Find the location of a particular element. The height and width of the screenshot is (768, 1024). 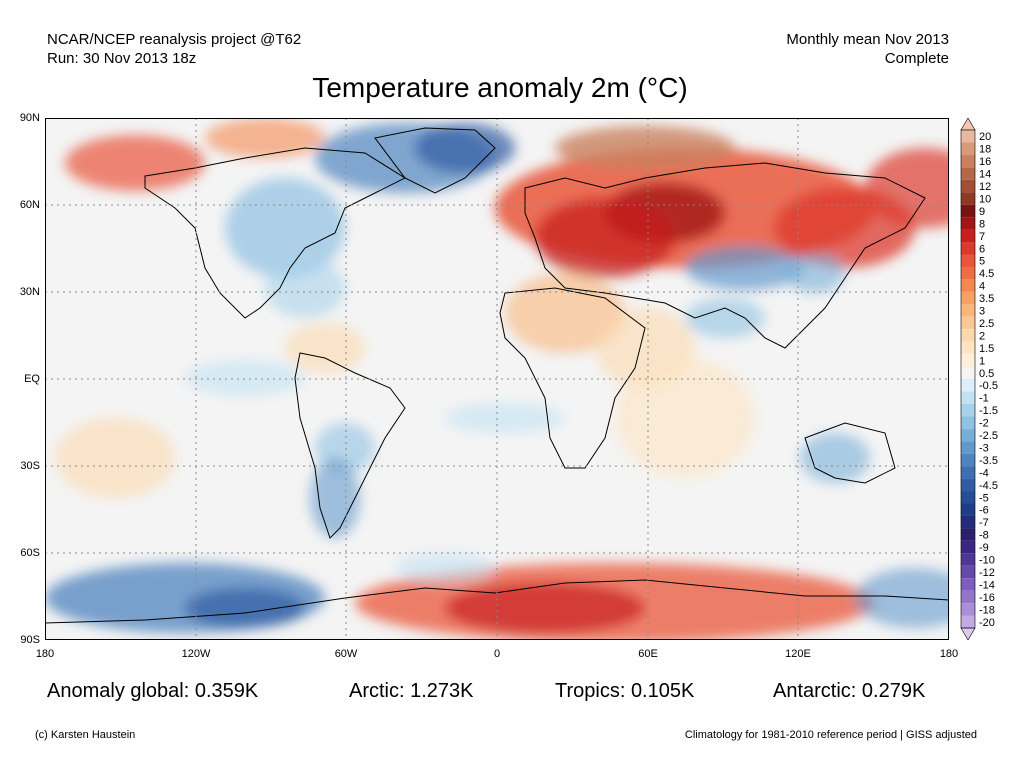

legend-level-label: 2.5 is located at coordinates (986, 324).